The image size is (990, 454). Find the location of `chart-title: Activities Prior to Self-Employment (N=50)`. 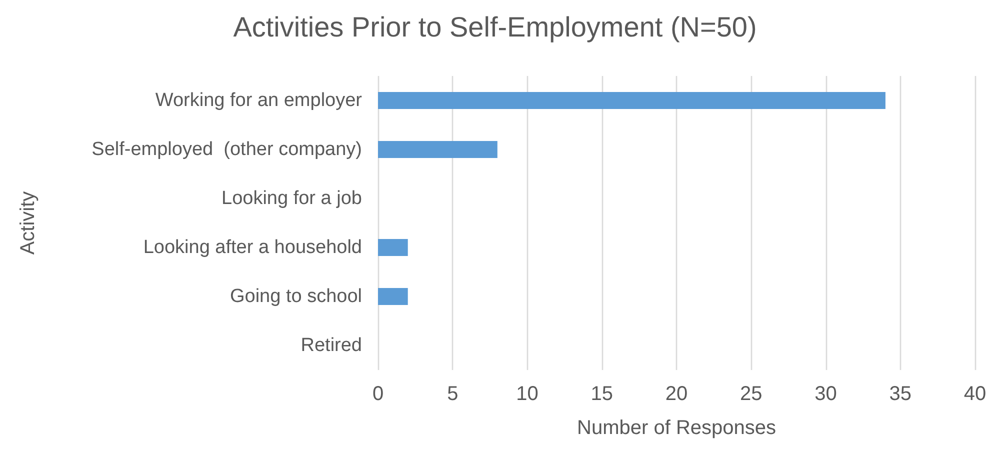

chart-title: Activities Prior to Self-Employment (N=50) is located at coordinates (495, 27).